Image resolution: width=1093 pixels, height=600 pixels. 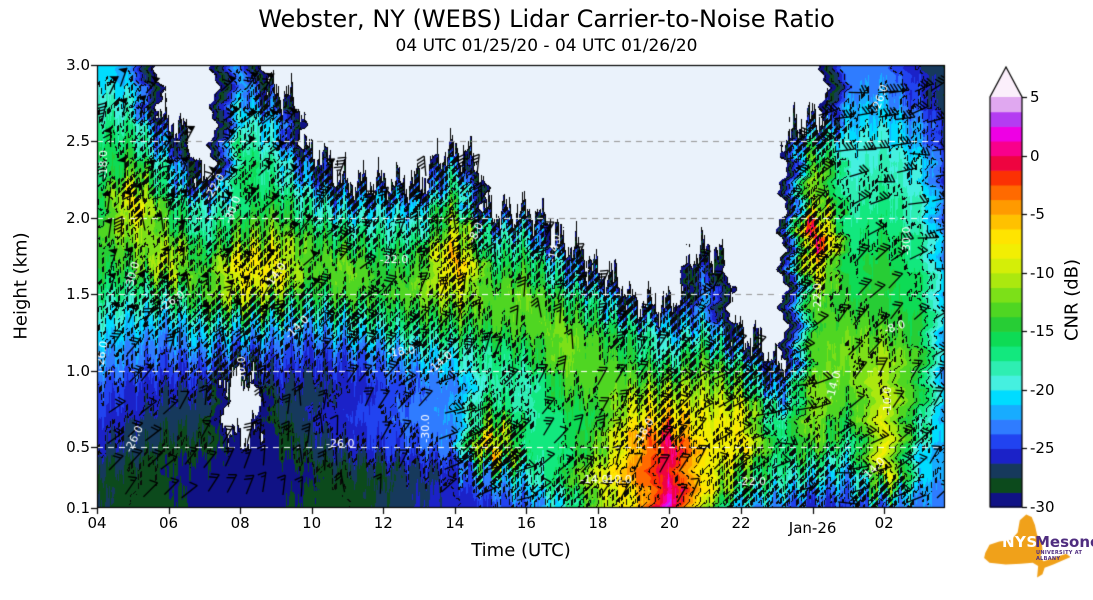 What do you see at coordinates (78, 141) in the screenshot?
I see `y-tick-label: 2.5` at bounding box center [78, 141].